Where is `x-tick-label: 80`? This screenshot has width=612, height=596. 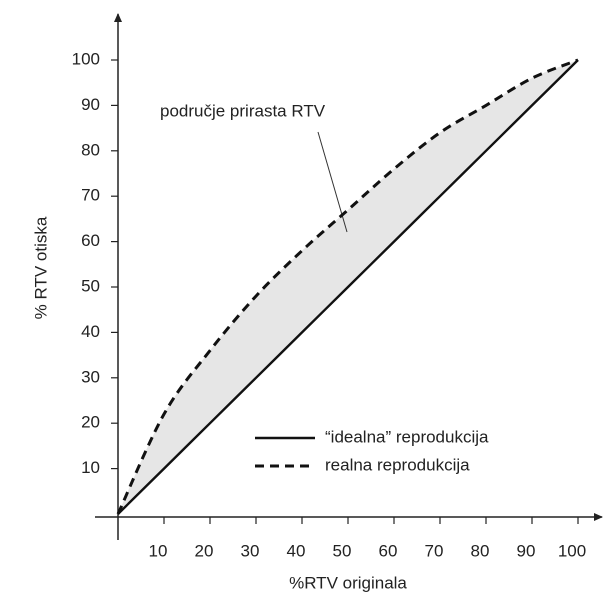 x-tick-label: 80 is located at coordinates (480, 550).